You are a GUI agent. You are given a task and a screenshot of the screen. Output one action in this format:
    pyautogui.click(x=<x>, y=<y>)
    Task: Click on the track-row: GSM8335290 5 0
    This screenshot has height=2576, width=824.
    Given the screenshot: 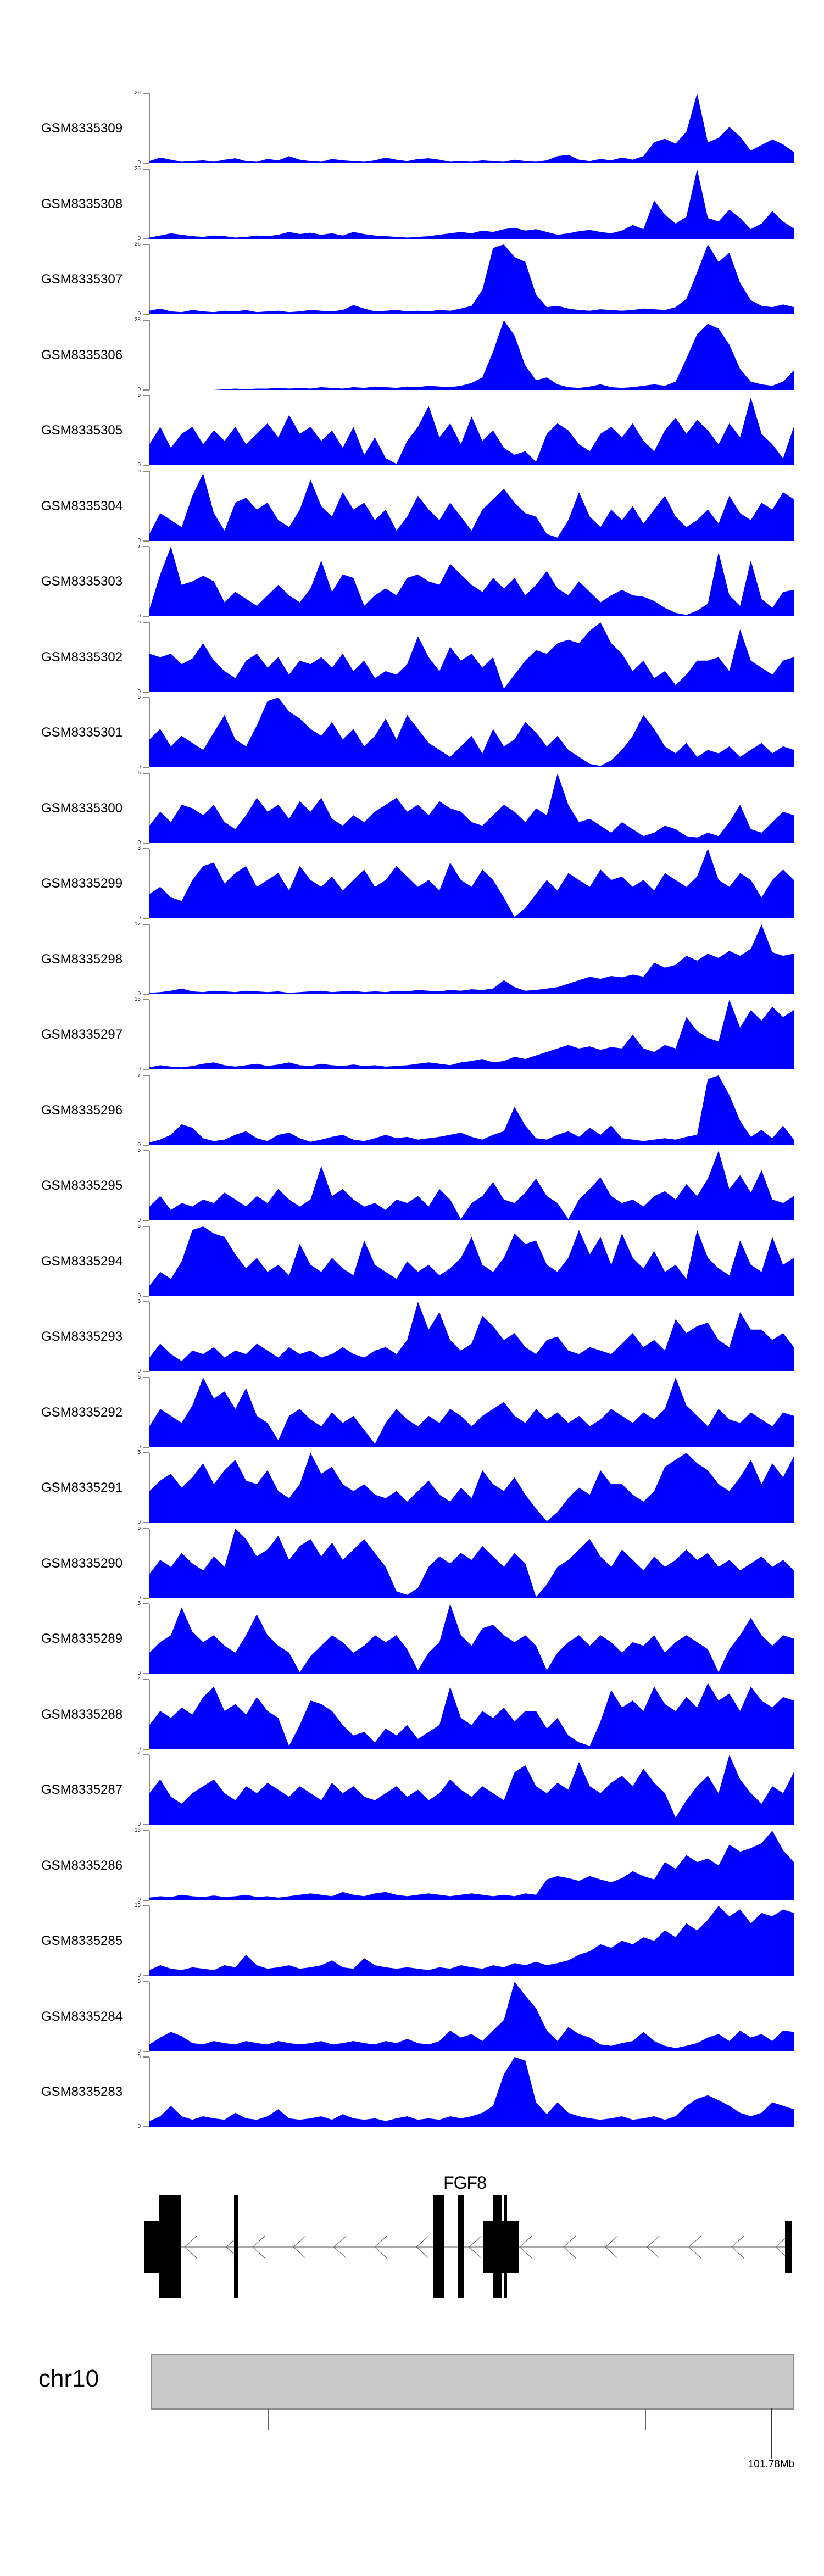 What is the action you would take?
    pyautogui.click(x=412, y=1563)
    